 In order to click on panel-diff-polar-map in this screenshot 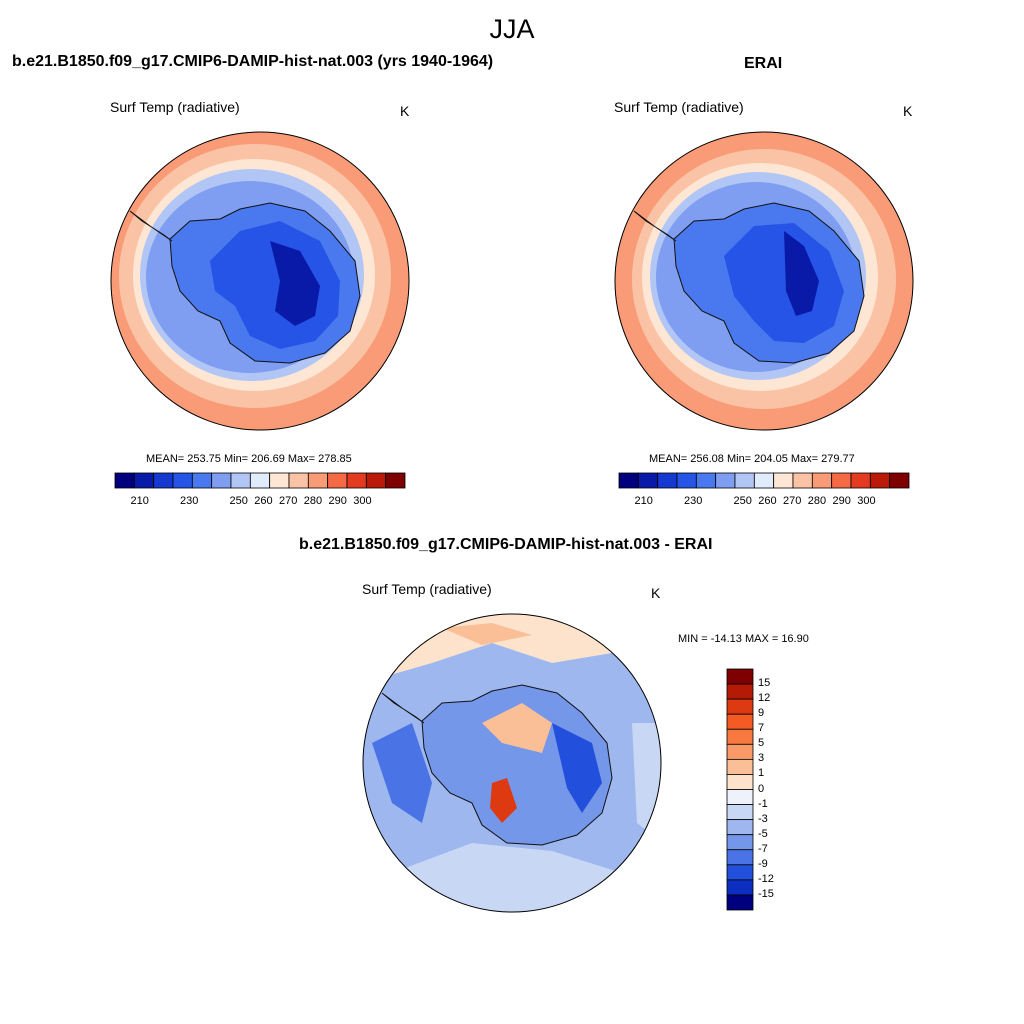, I will do `click(512, 763)`.